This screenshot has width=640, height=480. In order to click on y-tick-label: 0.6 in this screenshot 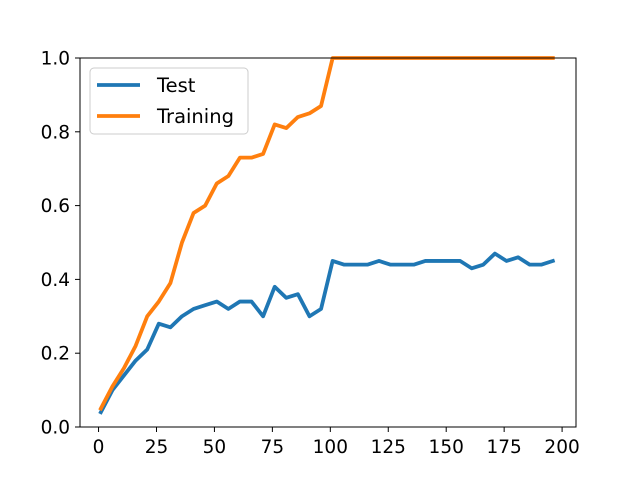, I will do `click(55, 206)`.